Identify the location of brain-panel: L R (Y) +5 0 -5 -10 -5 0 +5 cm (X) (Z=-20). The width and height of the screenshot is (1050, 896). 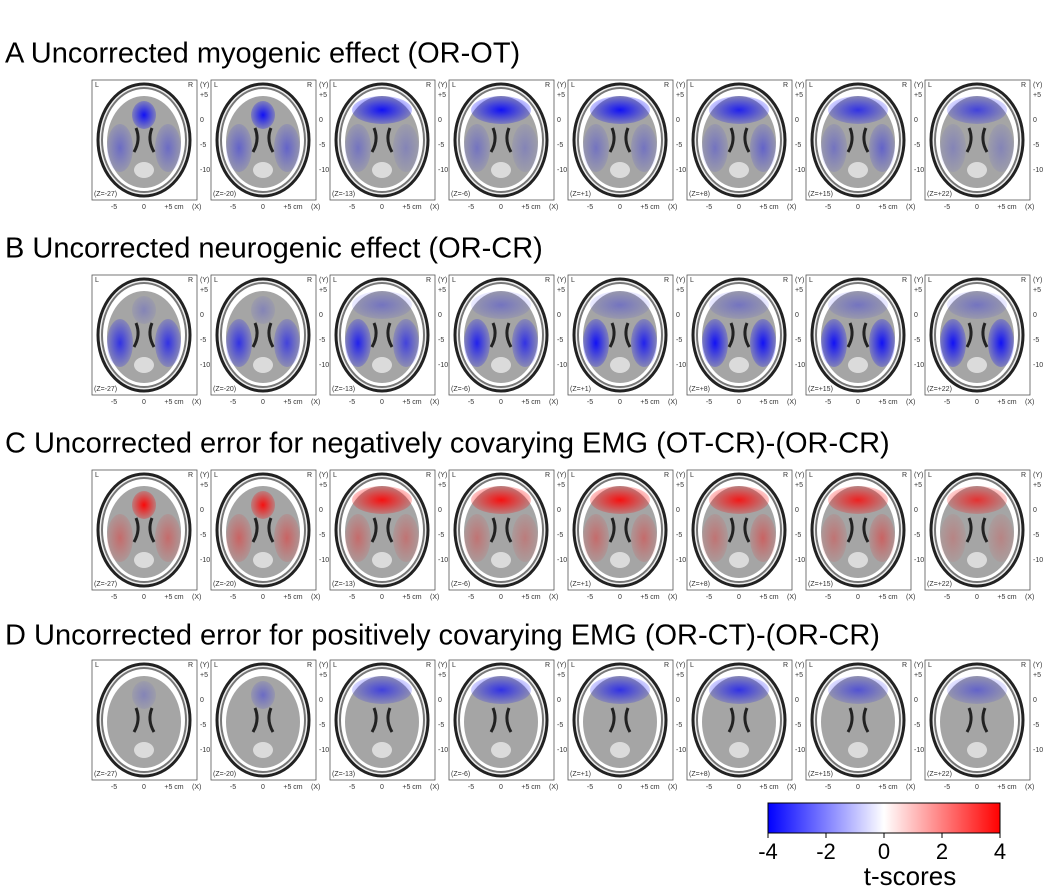
(269, 340).